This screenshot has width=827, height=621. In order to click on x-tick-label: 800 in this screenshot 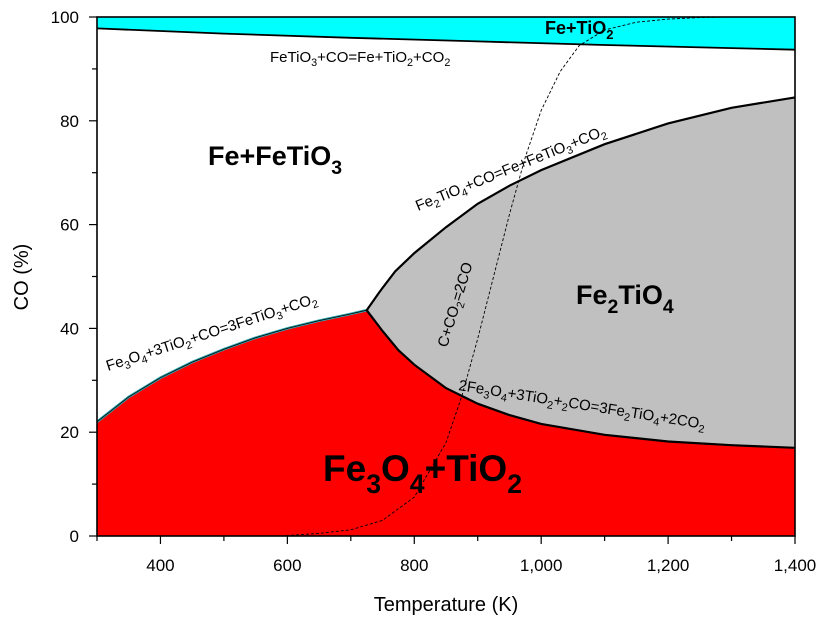, I will do `click(414, 565)`.